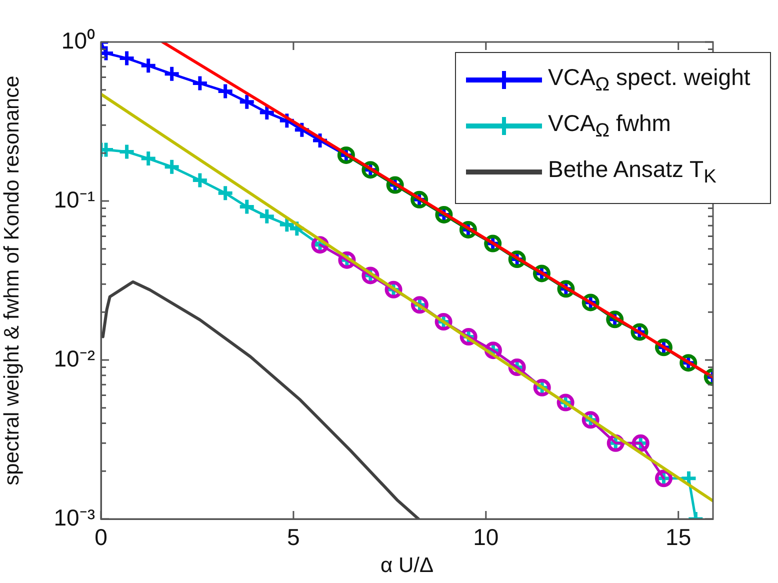  Describe the element at coordinates (75, 358) in the screenshot. I see `y-tick-label: 10⁻²` at that location.